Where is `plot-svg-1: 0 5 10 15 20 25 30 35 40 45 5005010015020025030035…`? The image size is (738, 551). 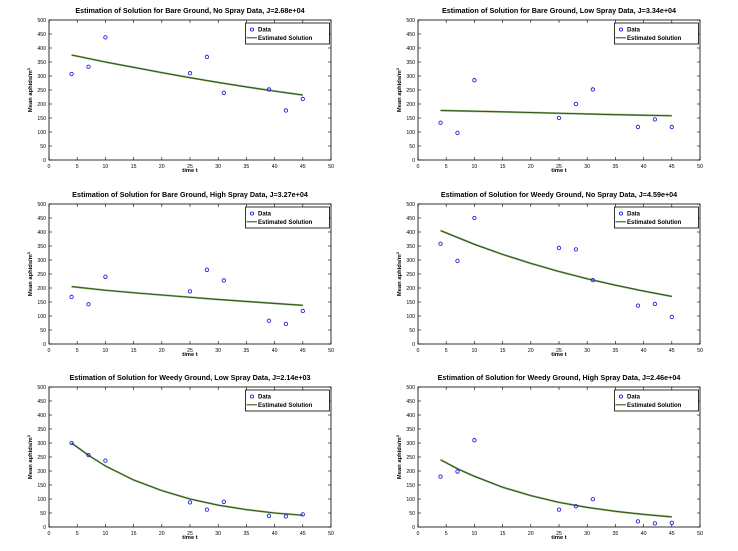 plot-svg-1: 0 5 10 15 20 25 30 35 40 45 5005010015020025030035… is located at coordinates (180, 90).